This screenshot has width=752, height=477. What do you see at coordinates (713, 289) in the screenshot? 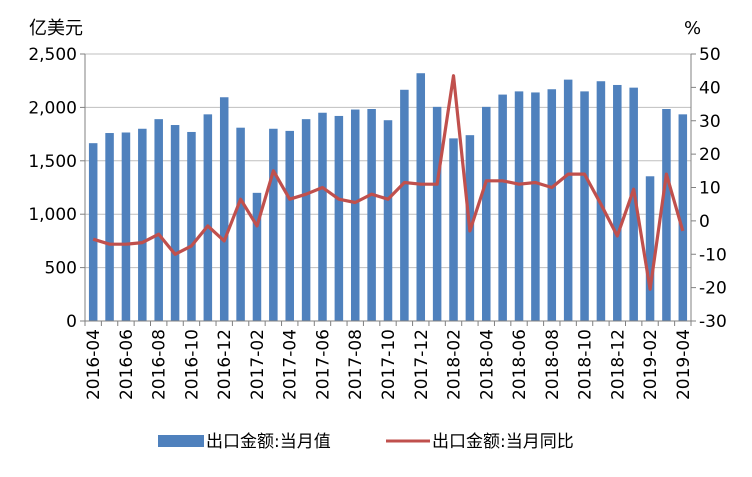
I see `right-tick-label: -20` at bounding box center [713, 289].